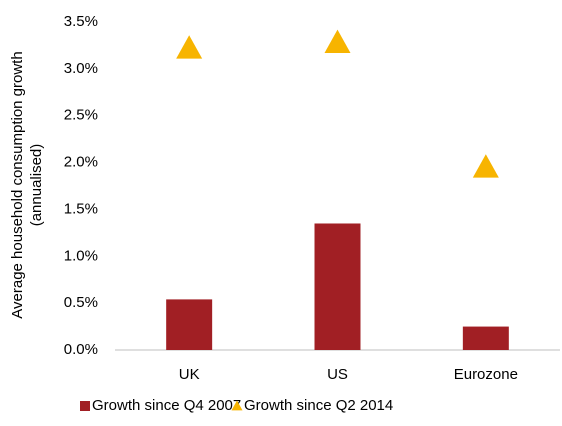  I want to click on y-tick-label: 3.0%, so click(81, 68).